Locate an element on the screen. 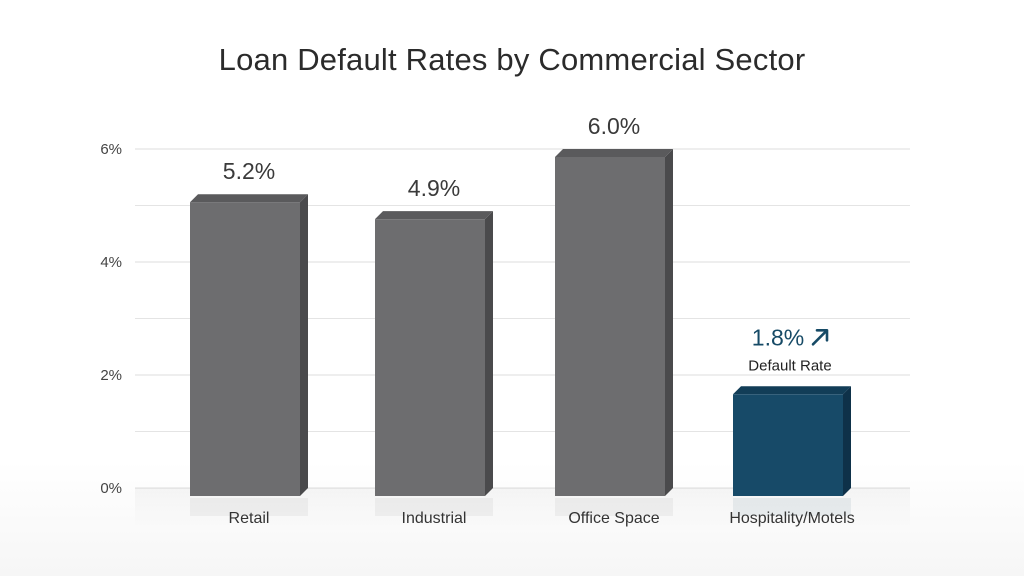 The width and height of the screenshot is (1024, 576). data-label: 5.2% is located at coordinates (249, 171).